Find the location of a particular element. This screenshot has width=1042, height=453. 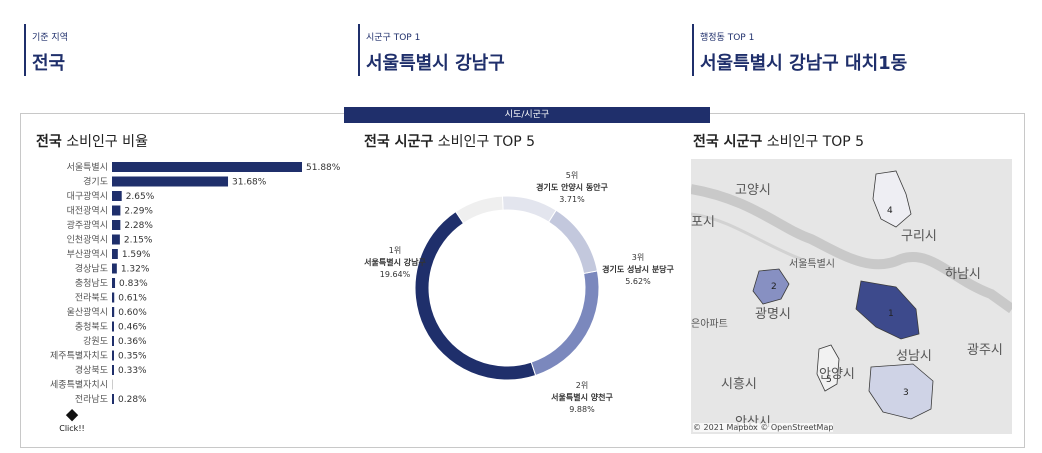

bar-category-label: 세종특별자치시 is located at coordinates (79, 385).